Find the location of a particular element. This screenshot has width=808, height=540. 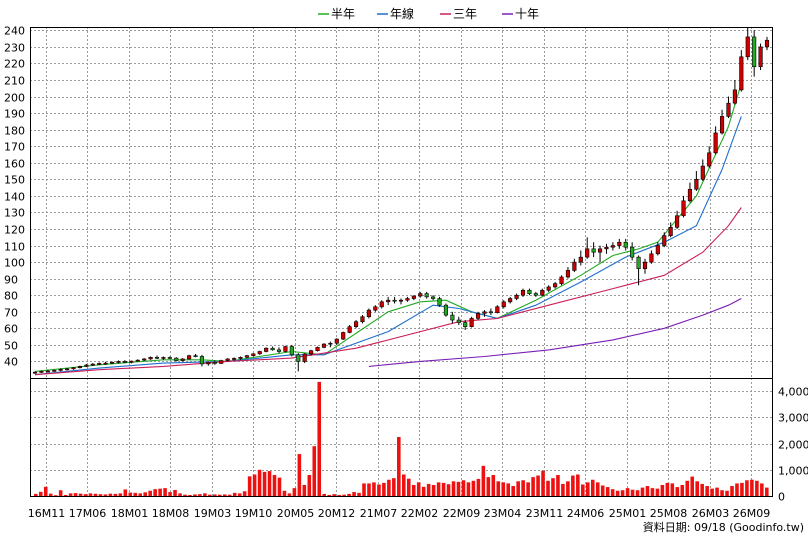

price-tick-label: 180 is located at coordinates (14, 131).